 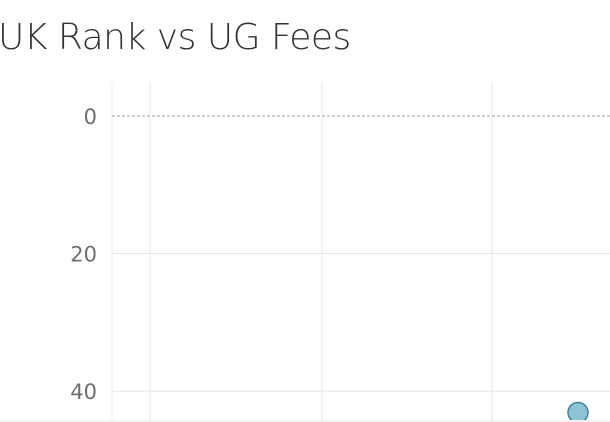 I want to click on y-tick-label: 20, so click(x=83, y=255).